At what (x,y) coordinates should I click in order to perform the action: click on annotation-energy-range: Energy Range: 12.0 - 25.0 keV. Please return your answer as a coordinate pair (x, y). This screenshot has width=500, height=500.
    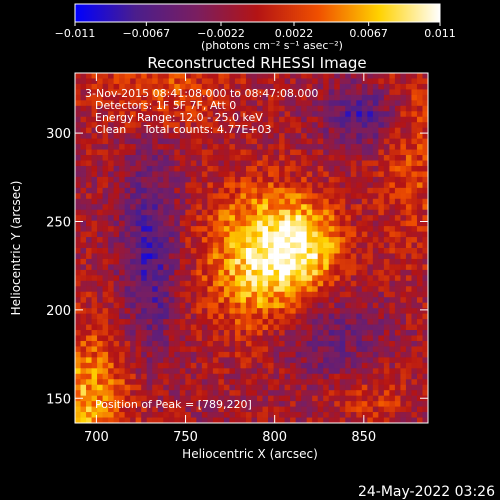
    Looking at the image, I should click on (179, 117).